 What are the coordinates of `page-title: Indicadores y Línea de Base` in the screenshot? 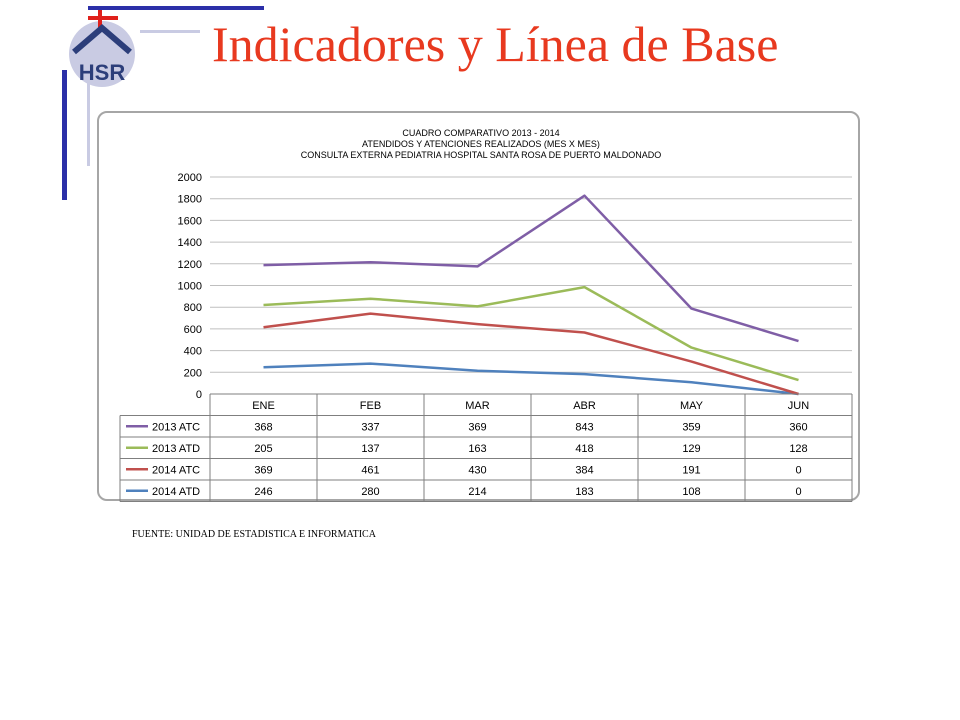 It's located at (495, 44).